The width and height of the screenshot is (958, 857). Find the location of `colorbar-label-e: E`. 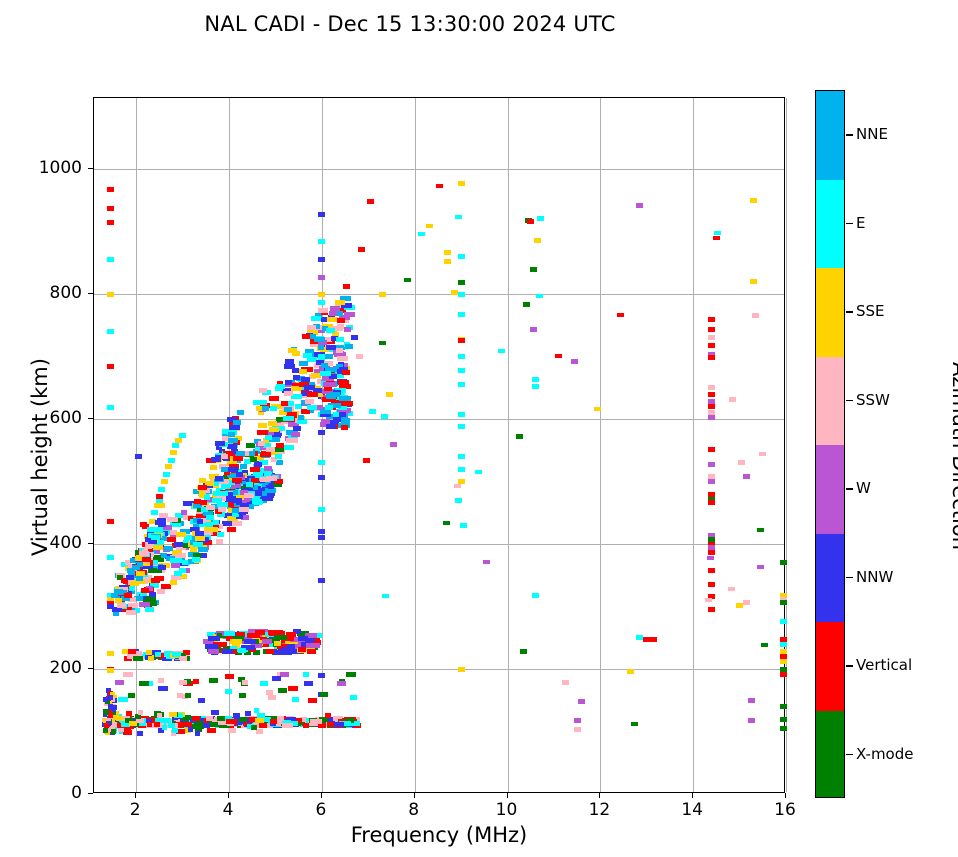

colorbar-label-e: E is located at coordinates (861, 222).